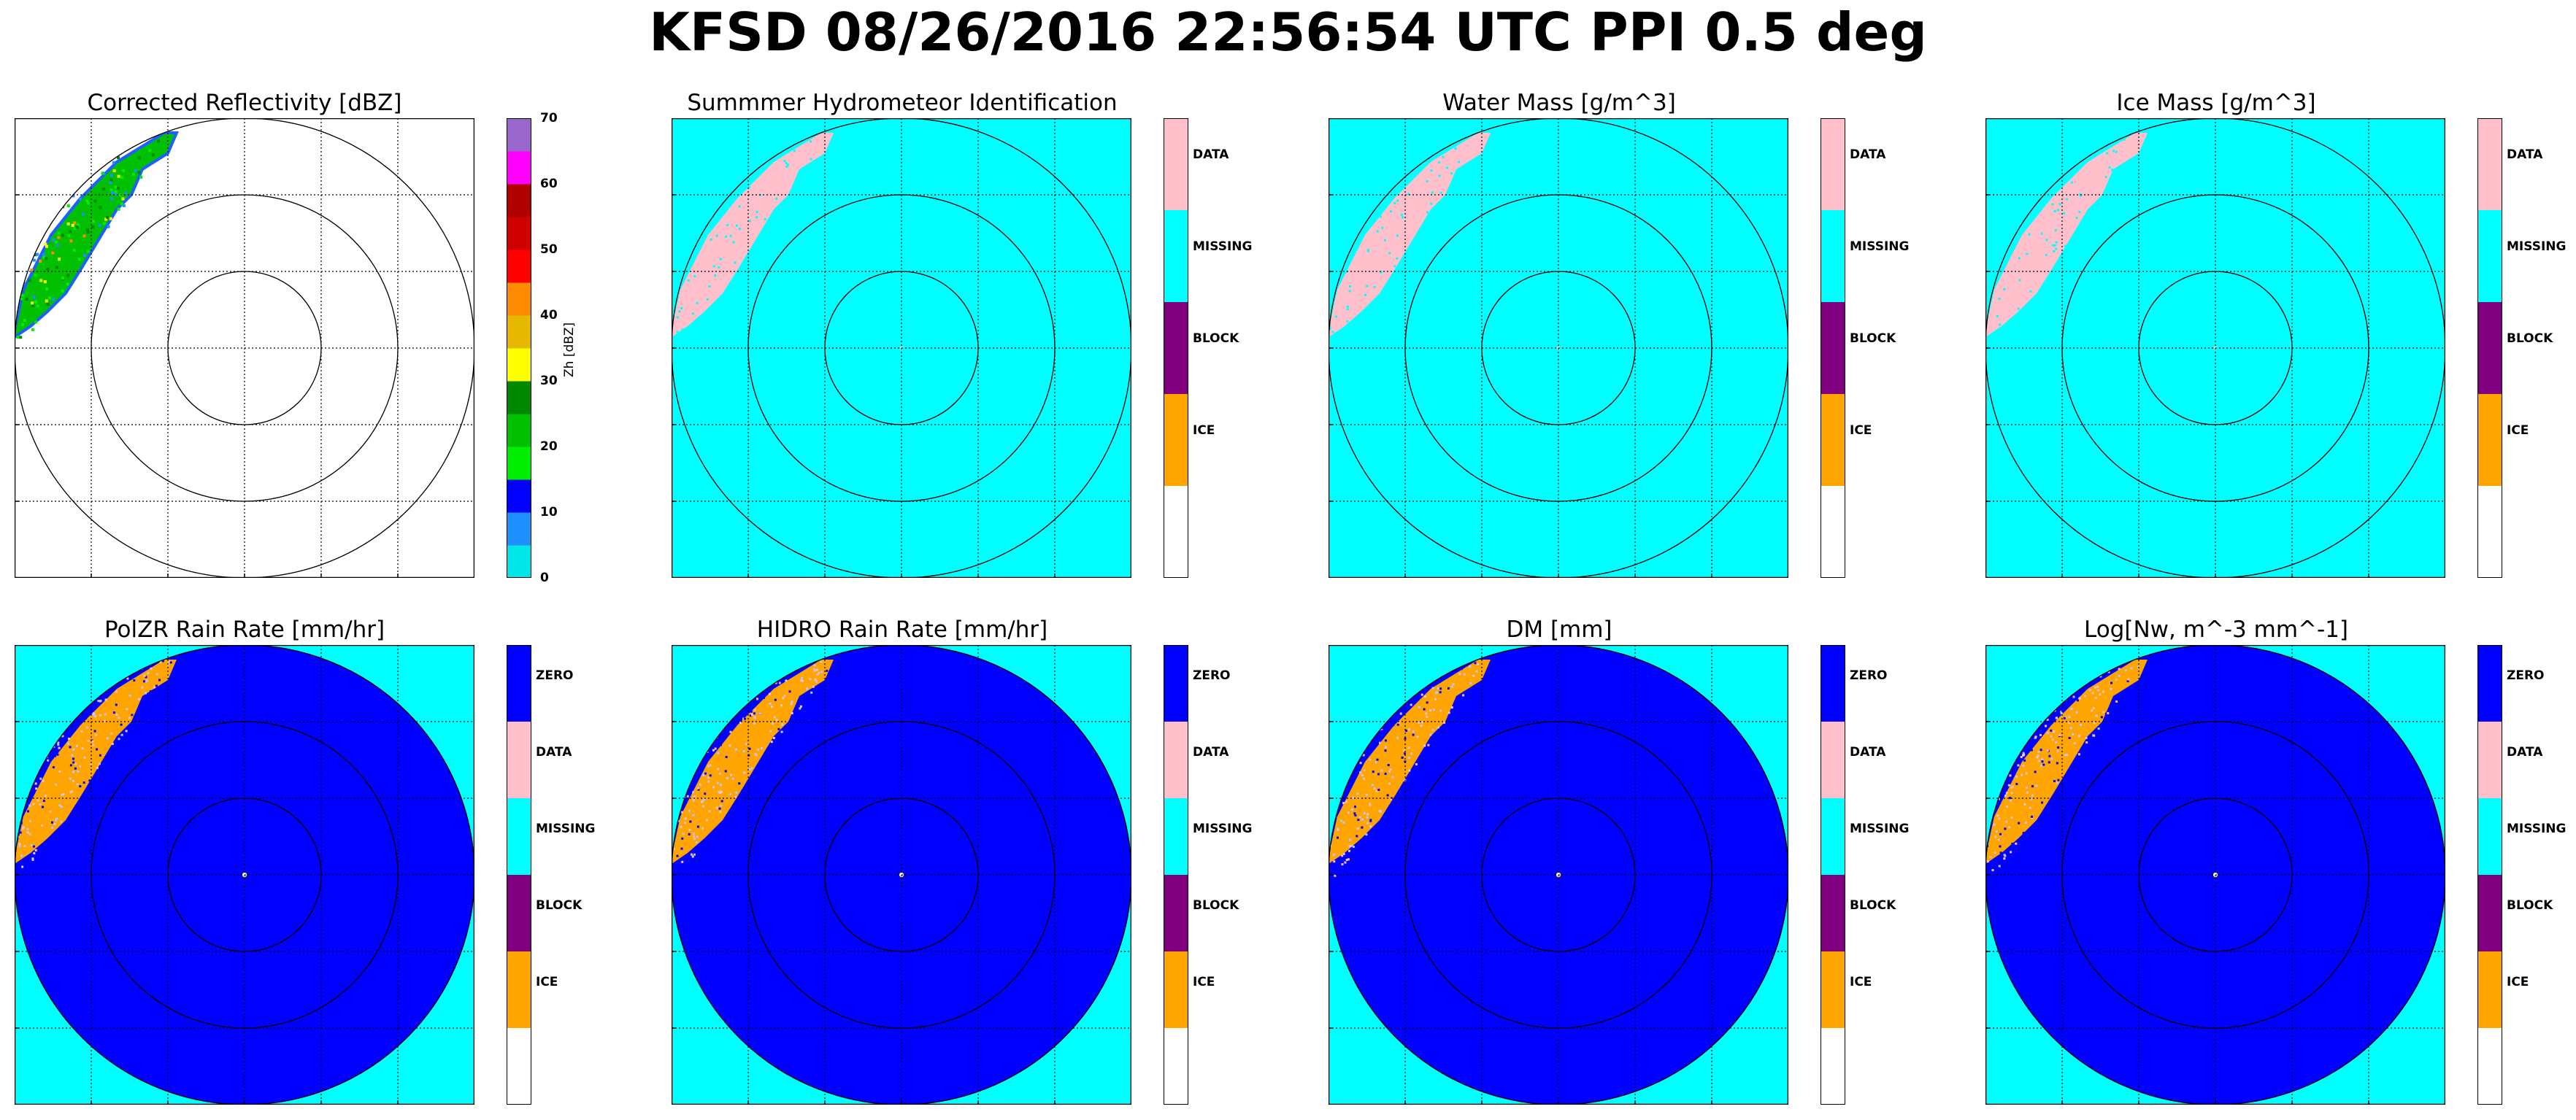  What do you see at coordinates (549, 184) in the screenshot?
I see `colorbar-tick-label: 60` at bounding box center [549, 184].